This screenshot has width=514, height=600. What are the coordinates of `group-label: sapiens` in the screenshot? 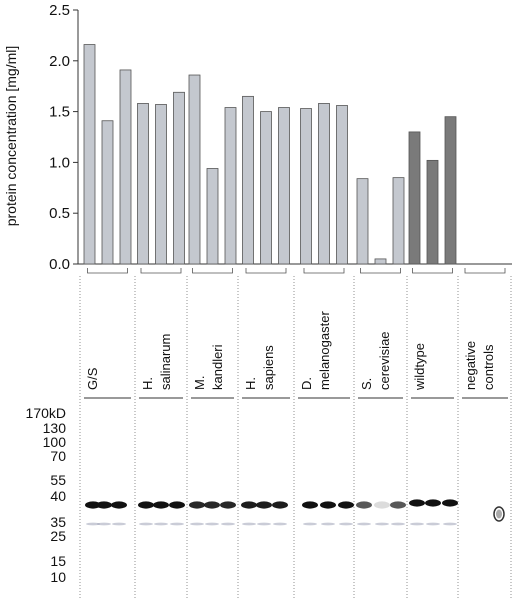 It's located at (268, 367).